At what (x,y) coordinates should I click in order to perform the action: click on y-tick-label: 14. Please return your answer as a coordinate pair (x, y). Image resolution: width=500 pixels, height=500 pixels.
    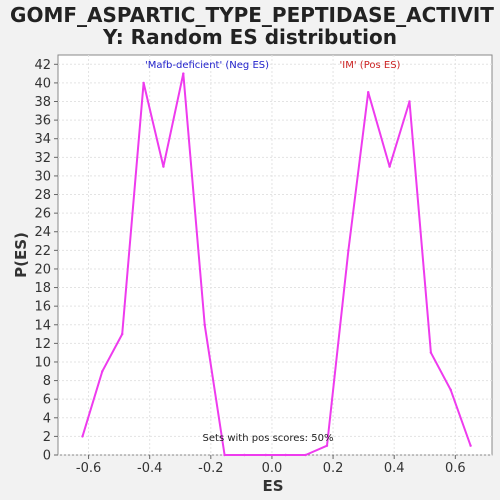
    Looking at the image, I should click on (42, 325).